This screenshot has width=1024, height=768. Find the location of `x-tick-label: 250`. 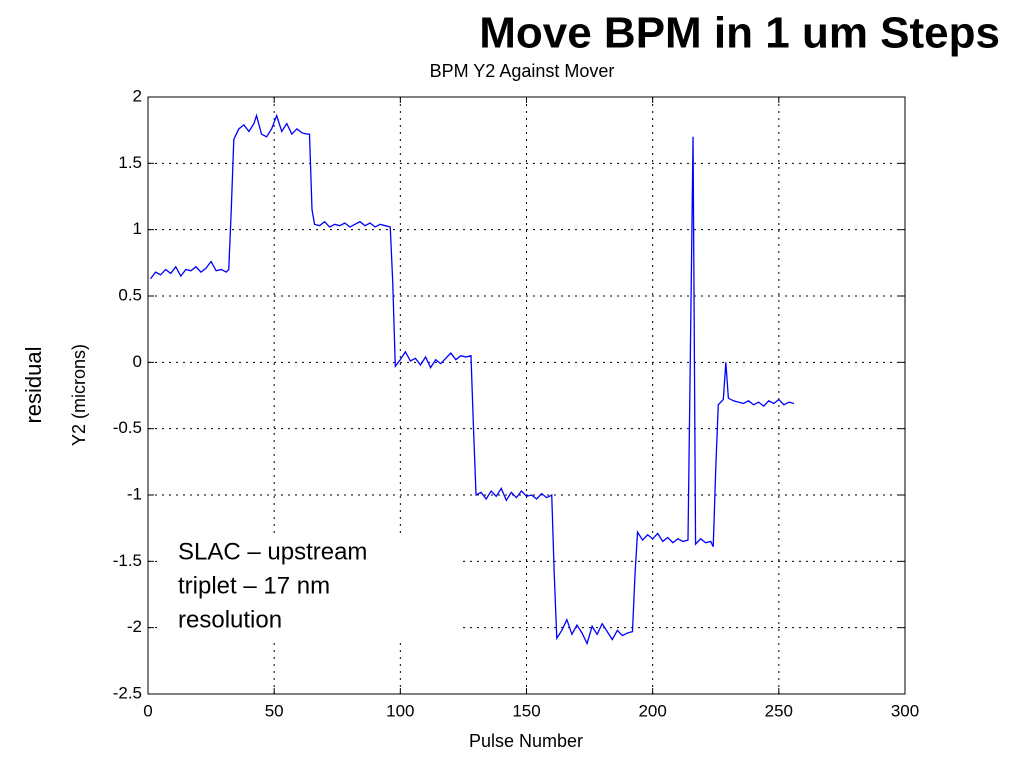

x-tick-label: 250 is located at coordinates (779, 710).